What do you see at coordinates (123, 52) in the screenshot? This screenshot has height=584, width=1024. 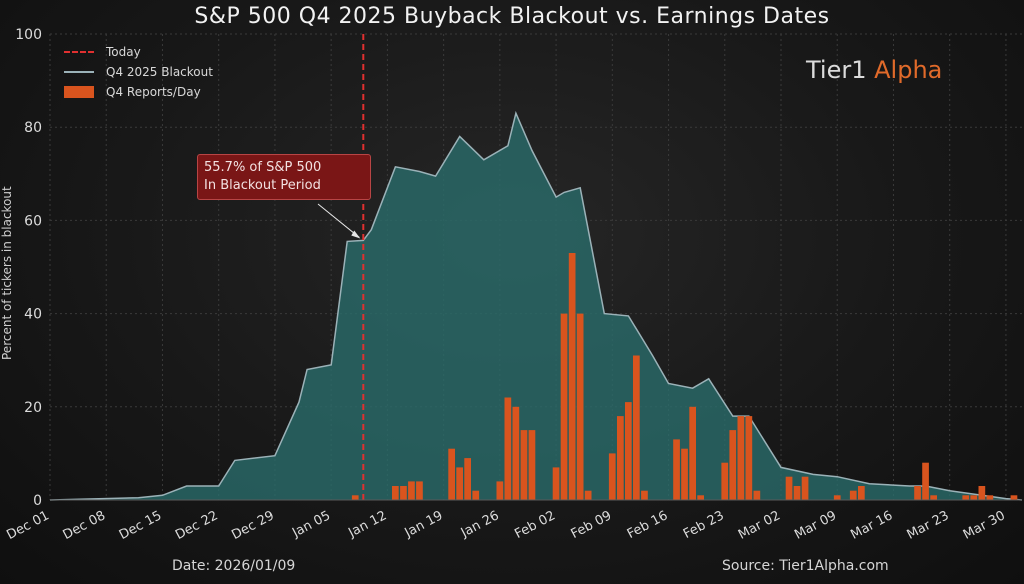 I see `legend-label-today: Today` at bounding box center [123, 52].